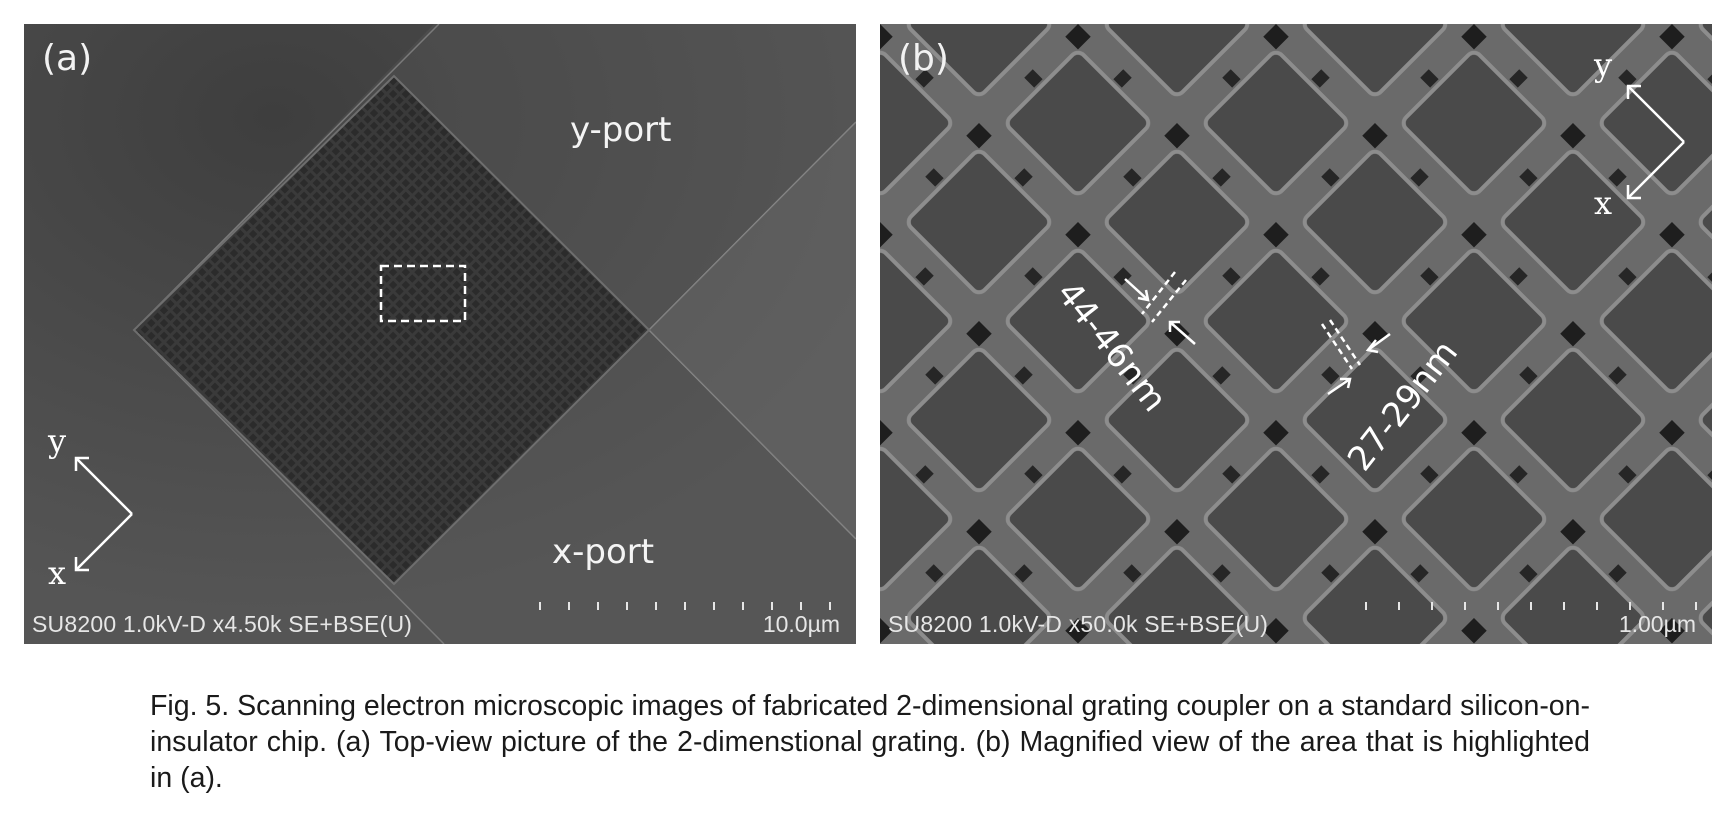 The height and width of the screenshot is (818, 1735). I want to click on y-port-label: y-port, so click(621, 130).